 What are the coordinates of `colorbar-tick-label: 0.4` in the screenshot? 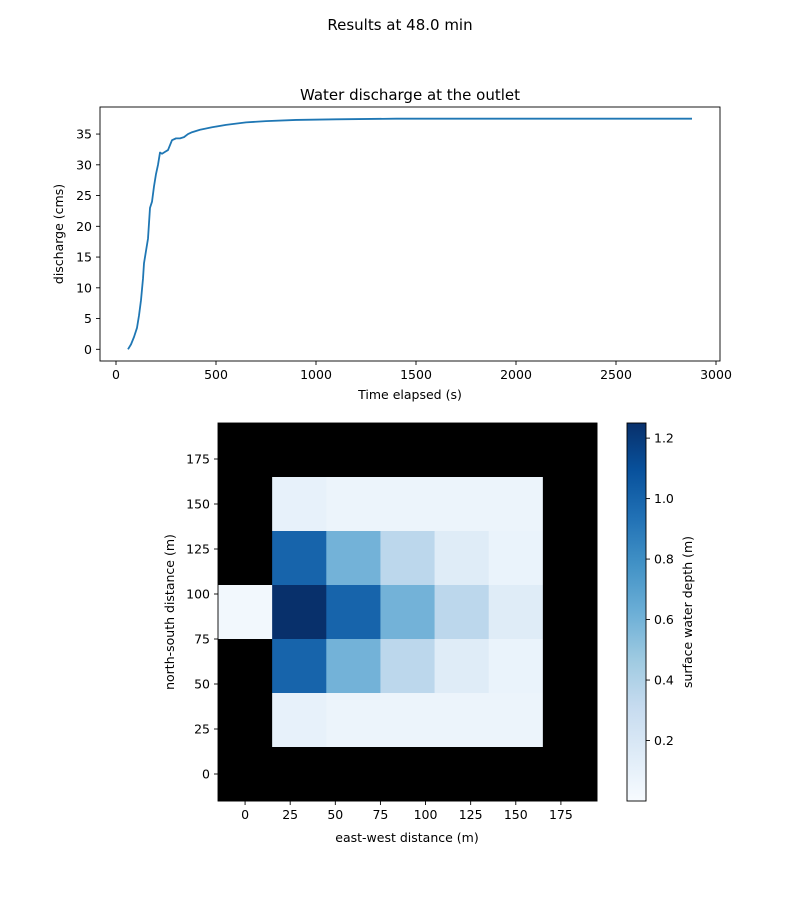 It's located at (664, 680).